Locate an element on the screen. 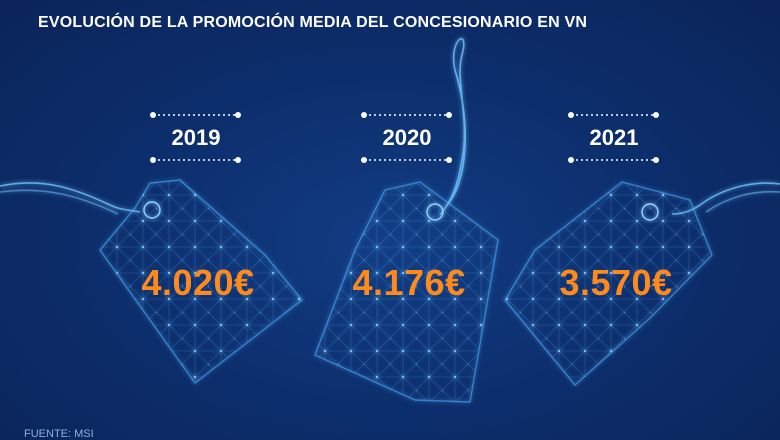 This screenshot has width=780, height=440. year-label-2020: 2020 is located at coordinates (407, 137).